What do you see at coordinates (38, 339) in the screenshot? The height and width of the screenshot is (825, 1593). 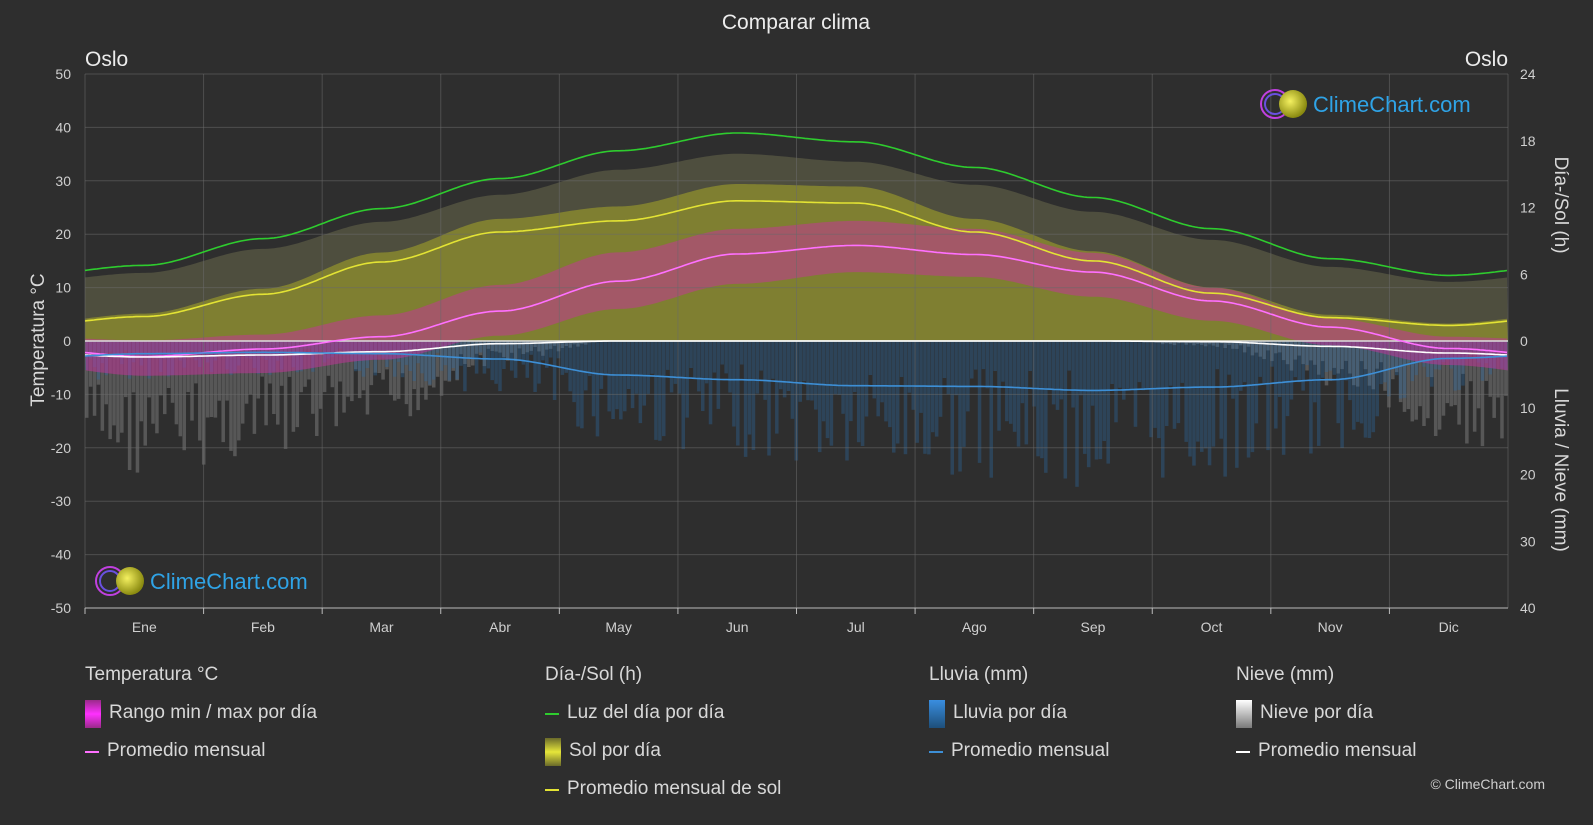 I see `y-axis-left-label: Temperatura °C` at bounding box center [38, 339].